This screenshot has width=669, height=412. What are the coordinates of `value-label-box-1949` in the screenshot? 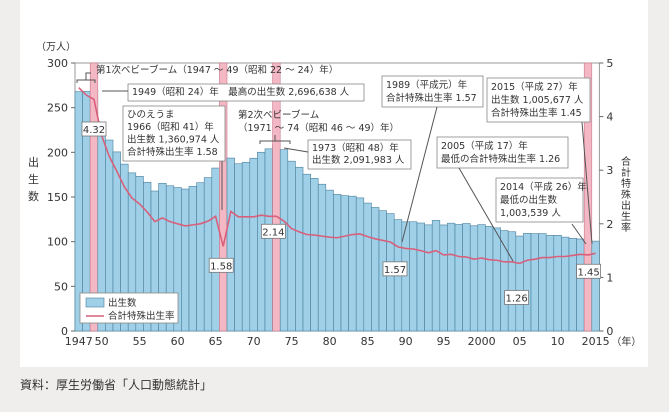 It's located at (94, 129).